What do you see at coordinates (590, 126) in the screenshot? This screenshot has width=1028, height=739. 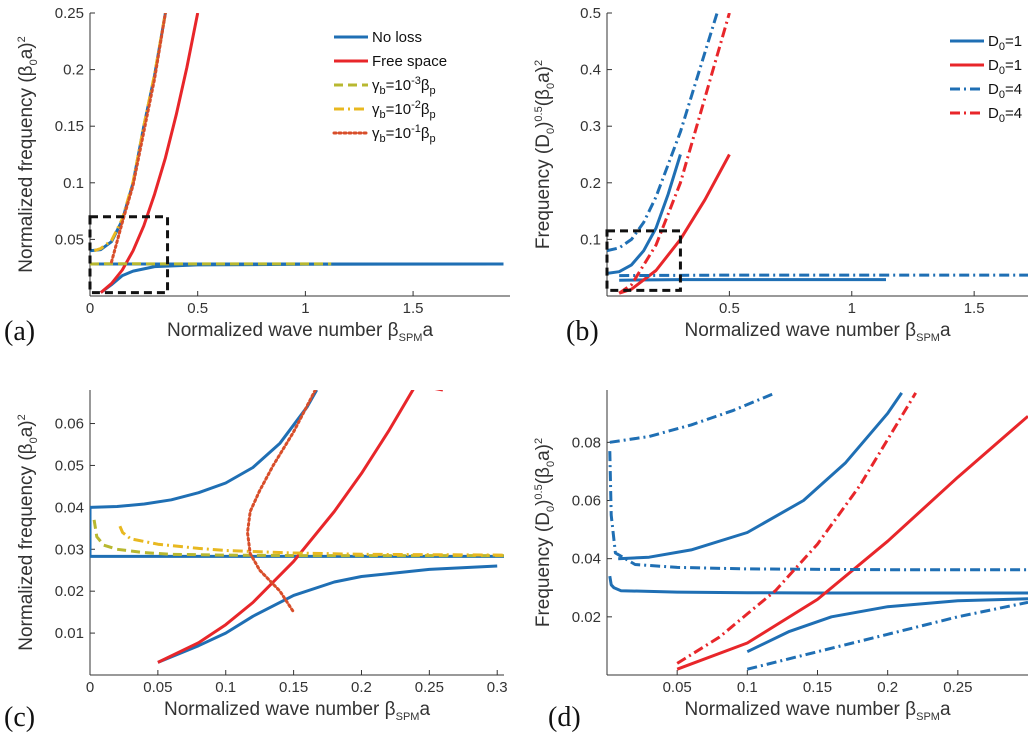 I see `y-tick-label: 0.3` at bounding box center [590, 126].